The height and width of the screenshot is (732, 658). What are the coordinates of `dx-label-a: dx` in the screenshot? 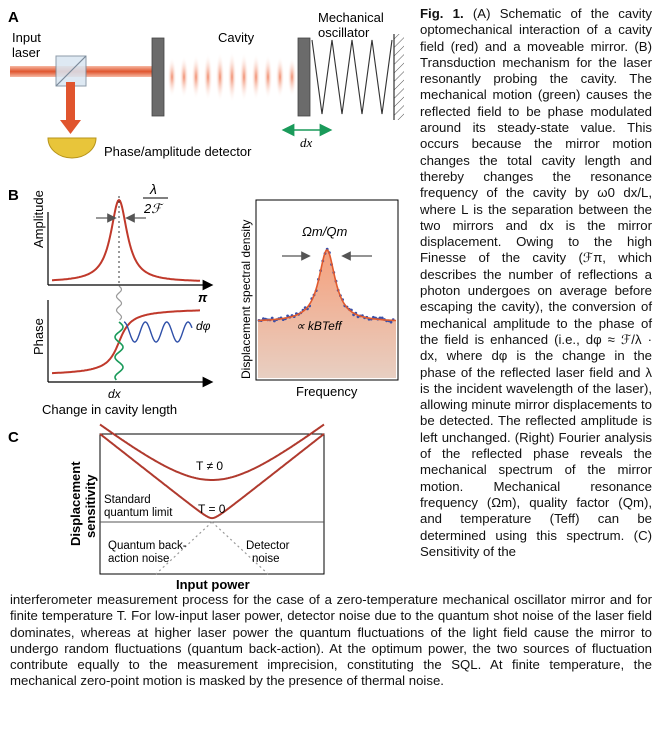 It's located at (306, 142).